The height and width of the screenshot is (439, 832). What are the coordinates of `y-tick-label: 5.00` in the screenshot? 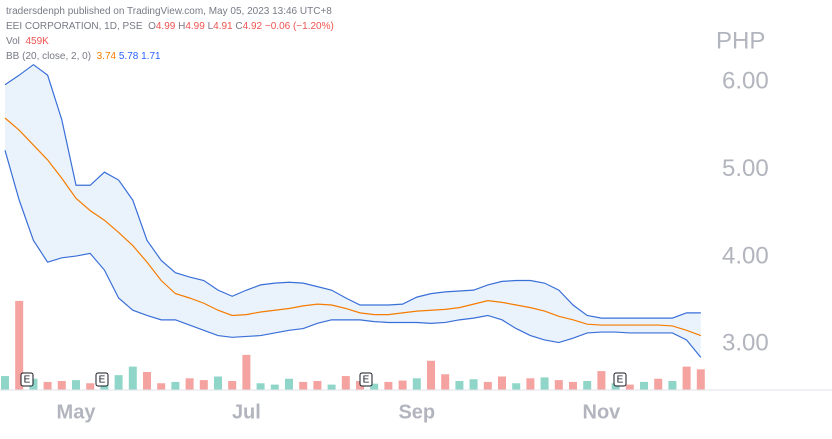 It's located at (745, 168).